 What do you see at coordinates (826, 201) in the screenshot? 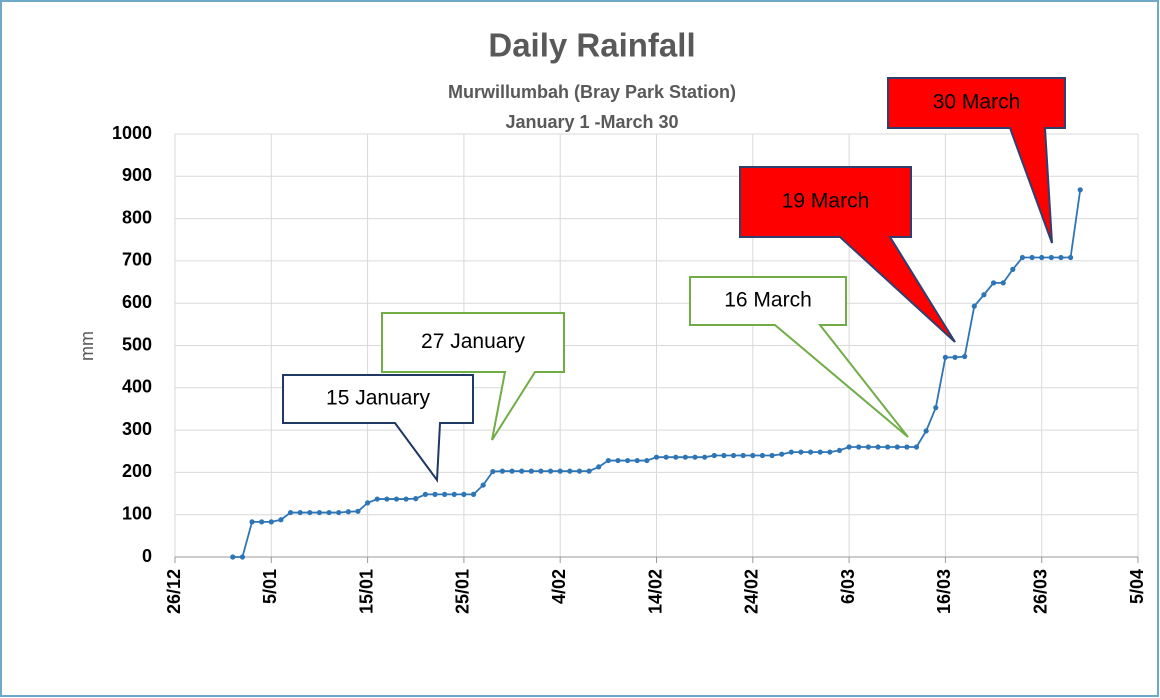
I see `callout-text: 19 March` at bounding box center [826, 201].